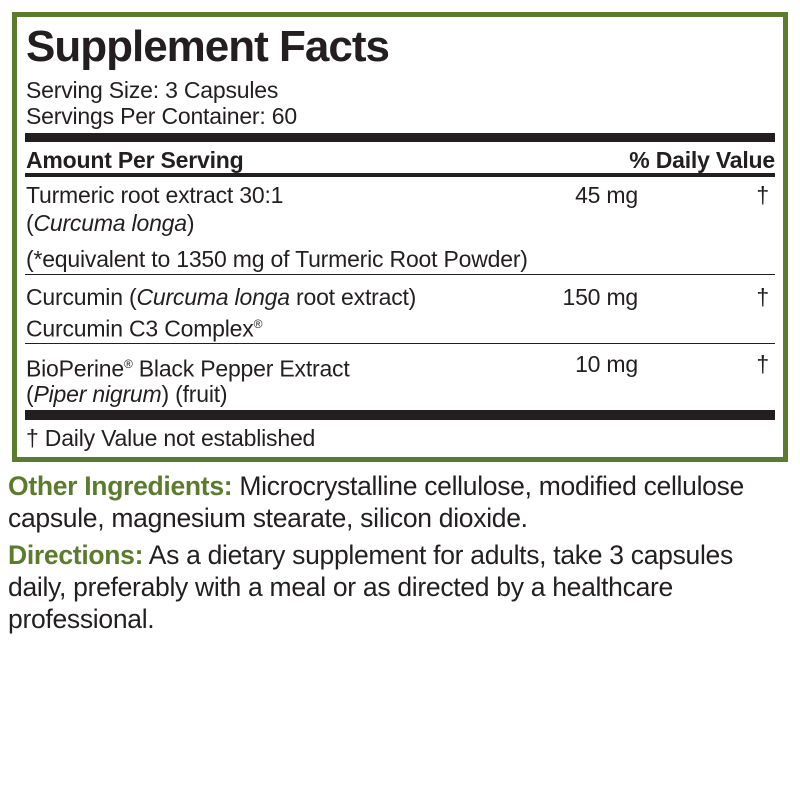 This screenshot has width=800, height=800. Describe the element at coordinates (606, 195) in the screenshot. I see `nutrient-amount: 45 mg` at that location.